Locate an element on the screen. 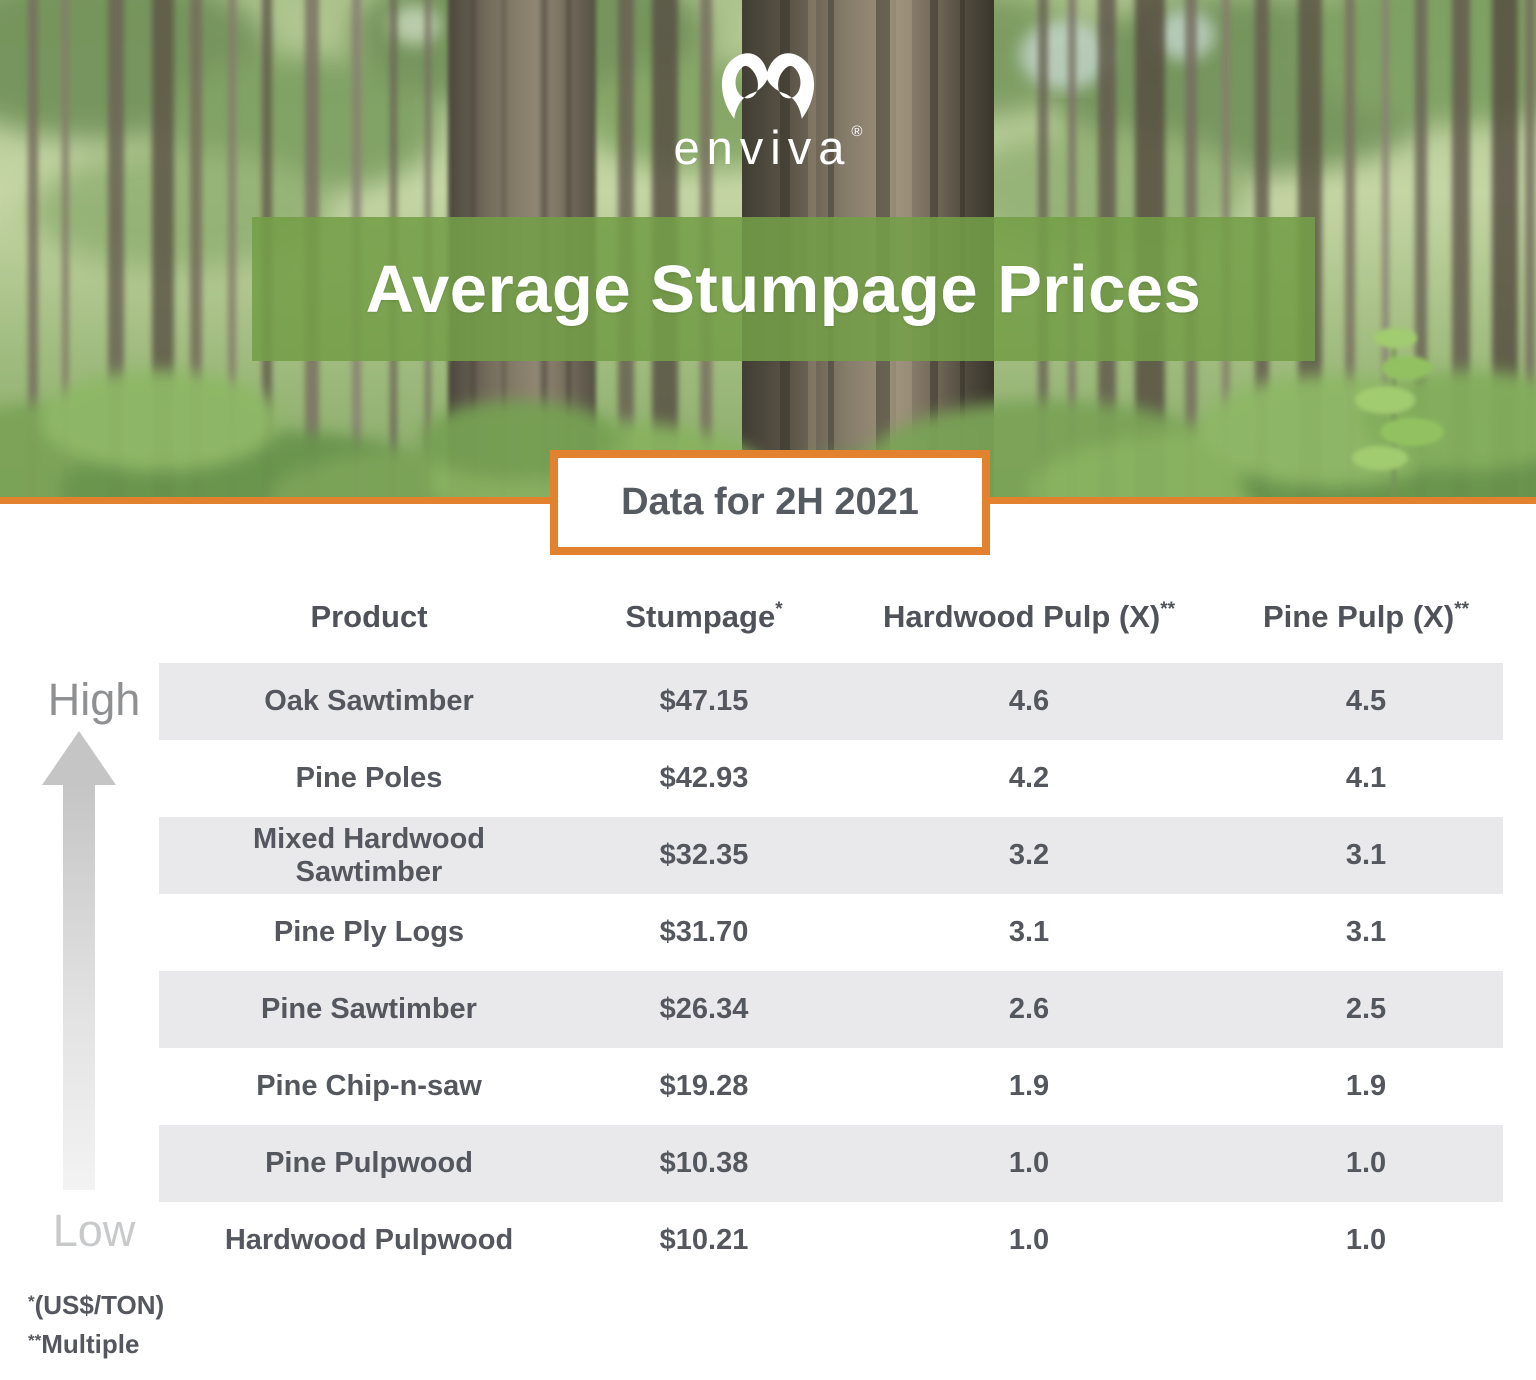 This screenshot has width=1536, height=1380. table-row: Pine Ply Logs $31.70 3.1 3.1 is located at coordinates (831, 932).